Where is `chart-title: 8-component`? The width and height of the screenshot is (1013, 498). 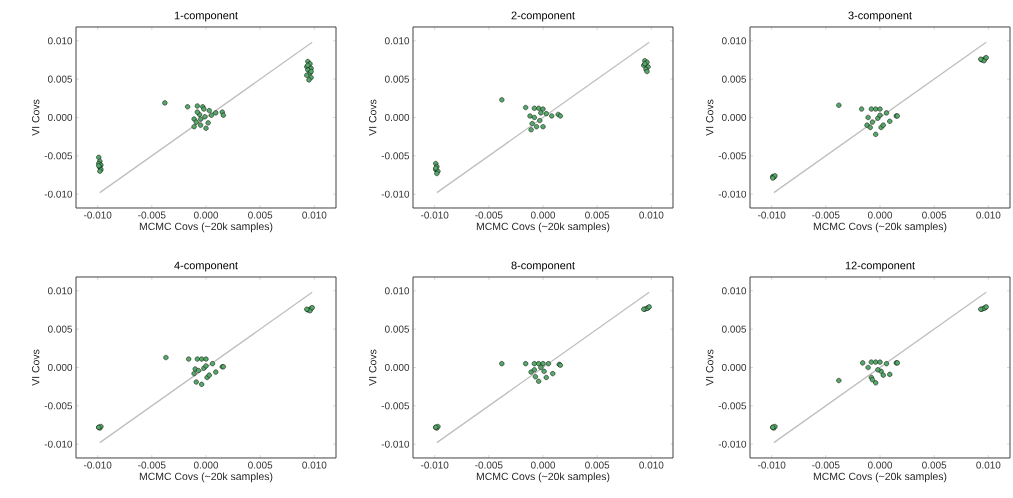
chart-title: 8-component is located at coordinates (543, 266).